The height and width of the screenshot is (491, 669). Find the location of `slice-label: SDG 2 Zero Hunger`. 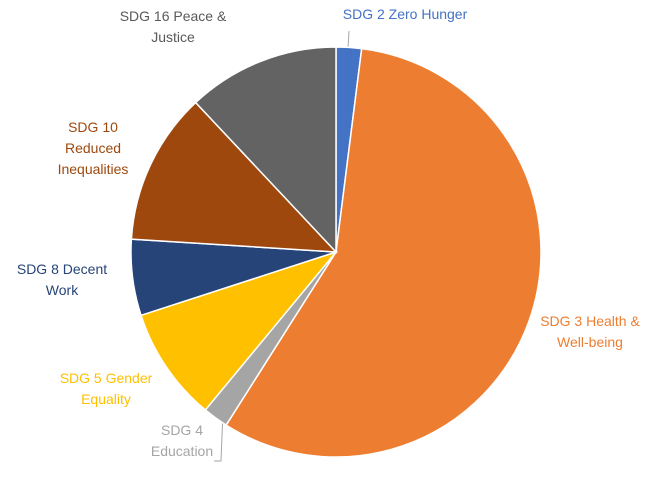

slice-label: SDG 2 Zero Hunger is located at coordinates (405, 14).